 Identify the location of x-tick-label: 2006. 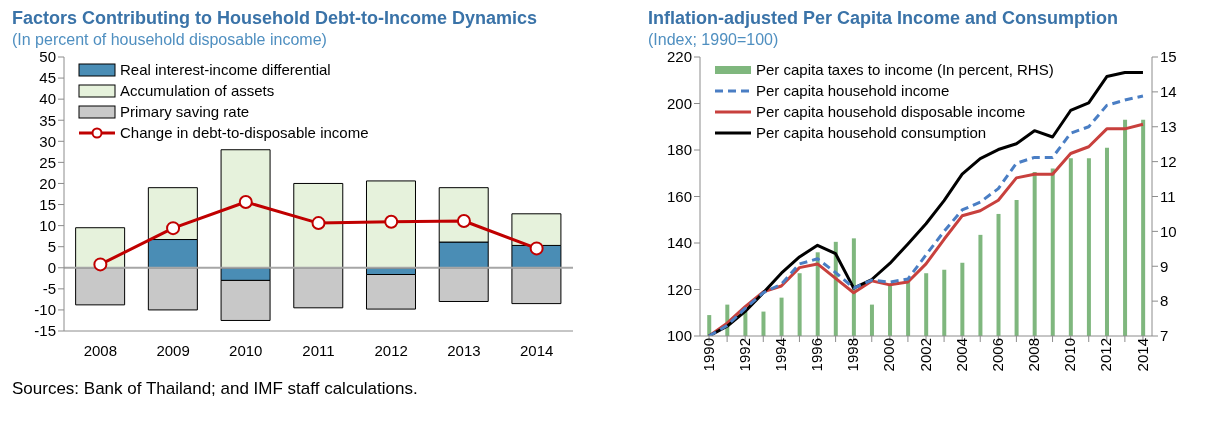
(997, 355).